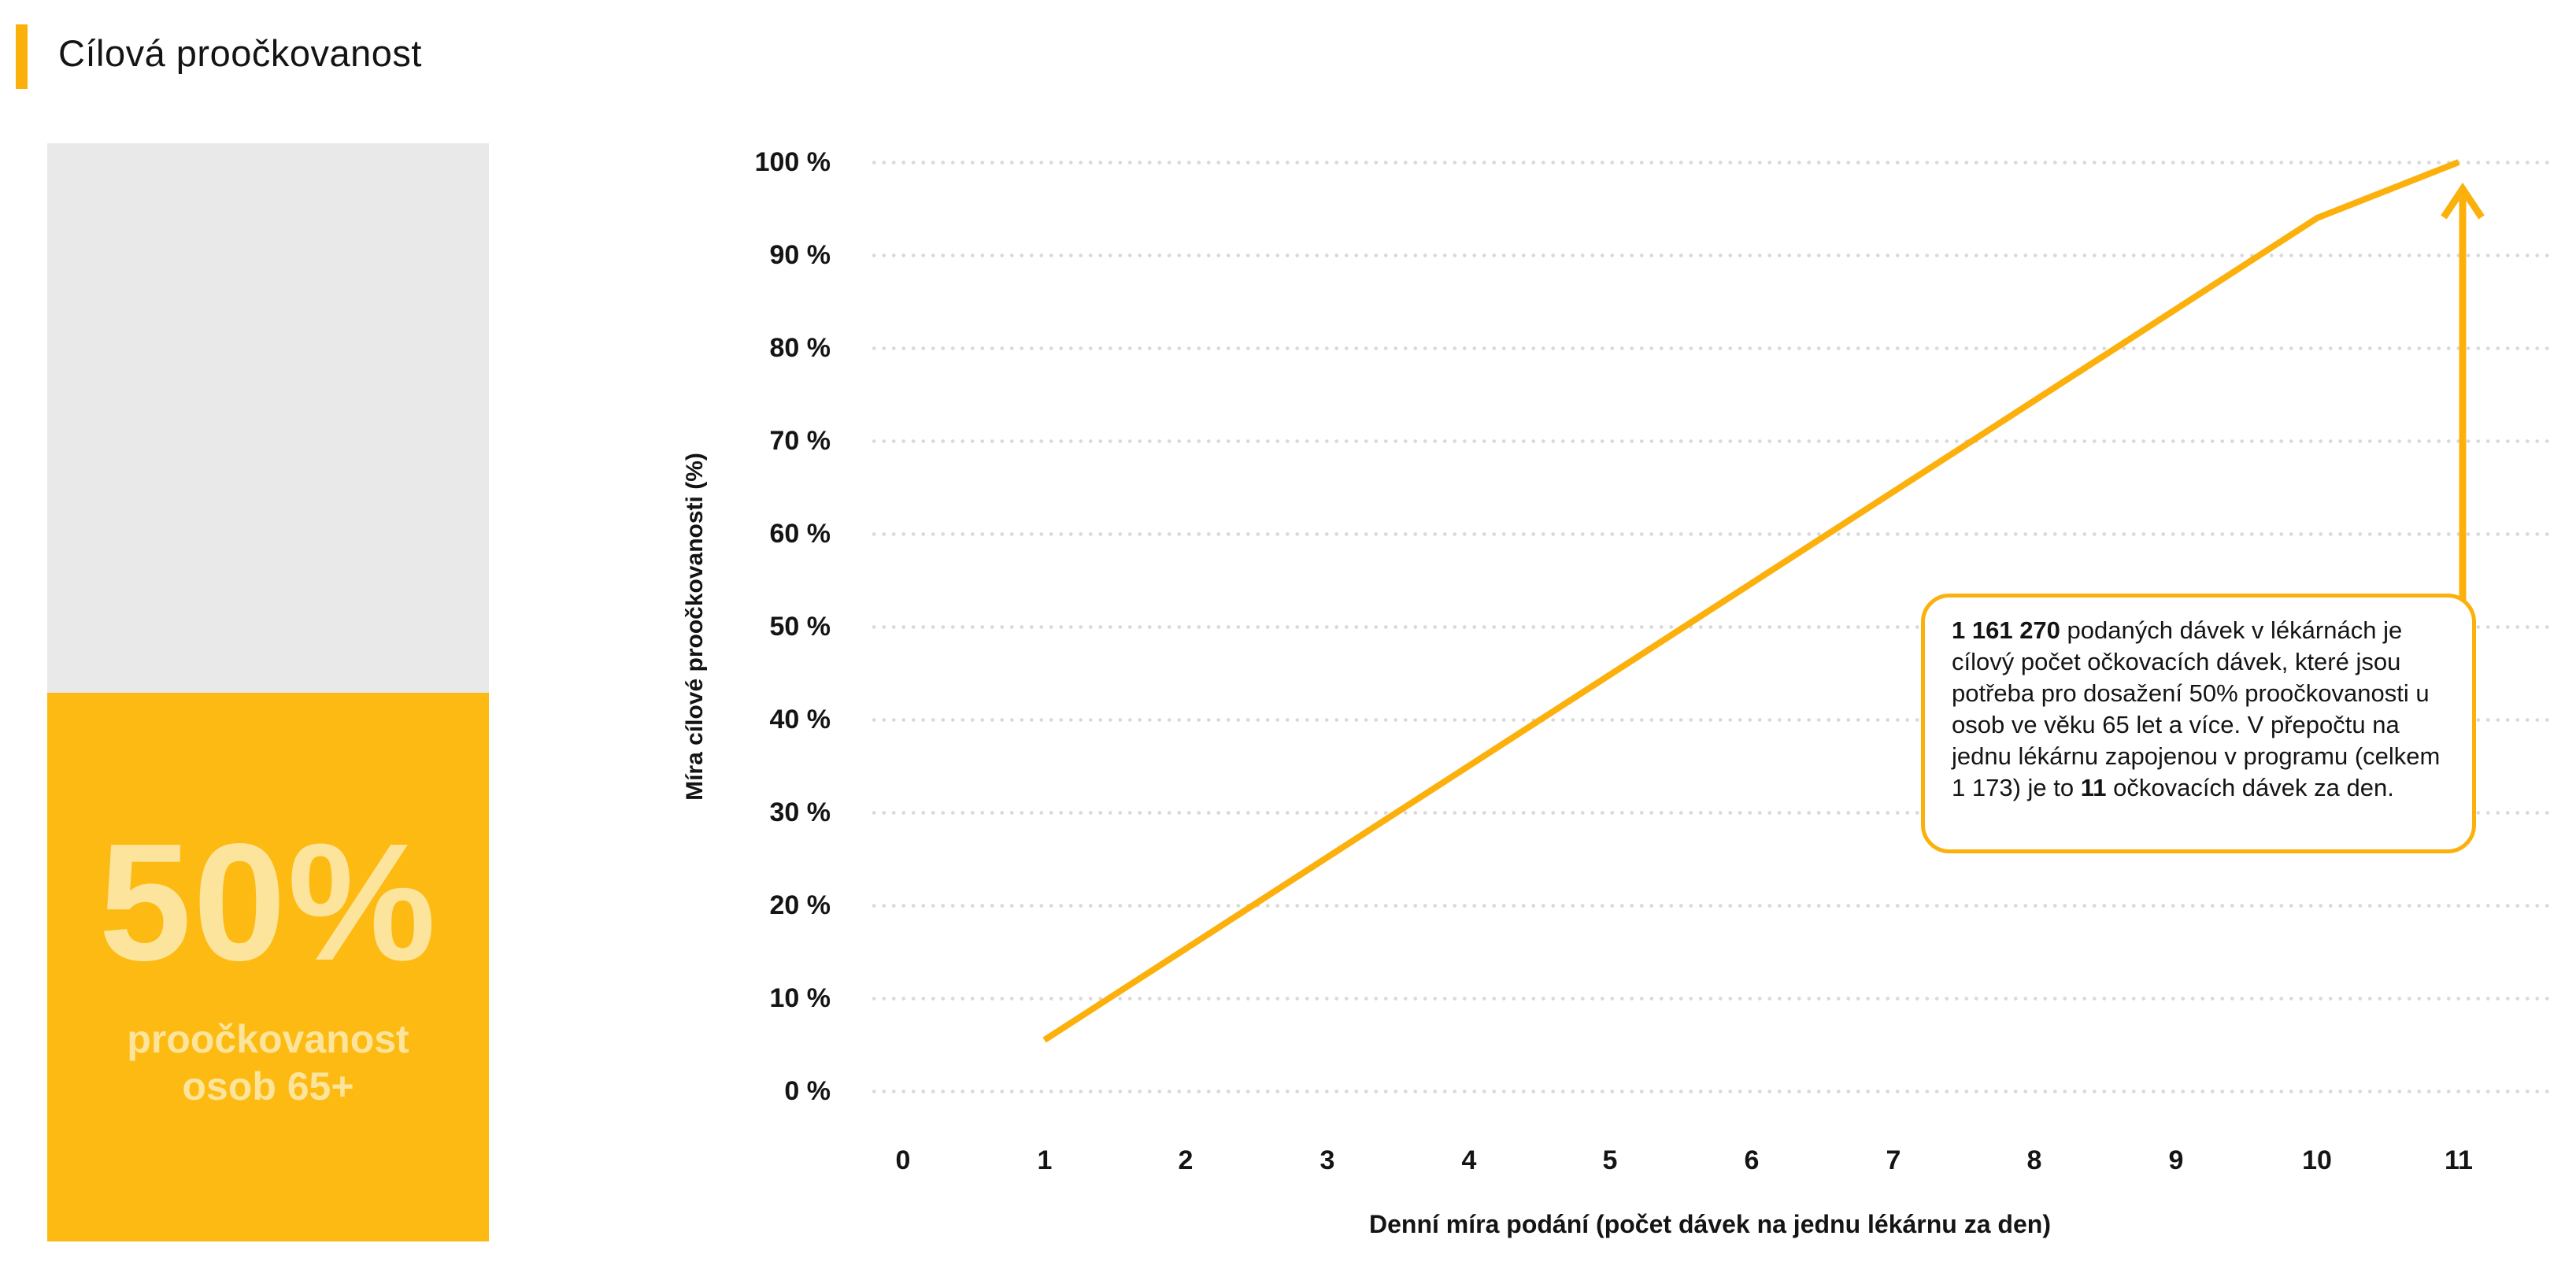 This screenshot has width=2576, height=1269. What do you see at coordinates (800, 441) in the screenshot?
I see `y-tick-label-70: 70 %` at bounding box center [800, 441].